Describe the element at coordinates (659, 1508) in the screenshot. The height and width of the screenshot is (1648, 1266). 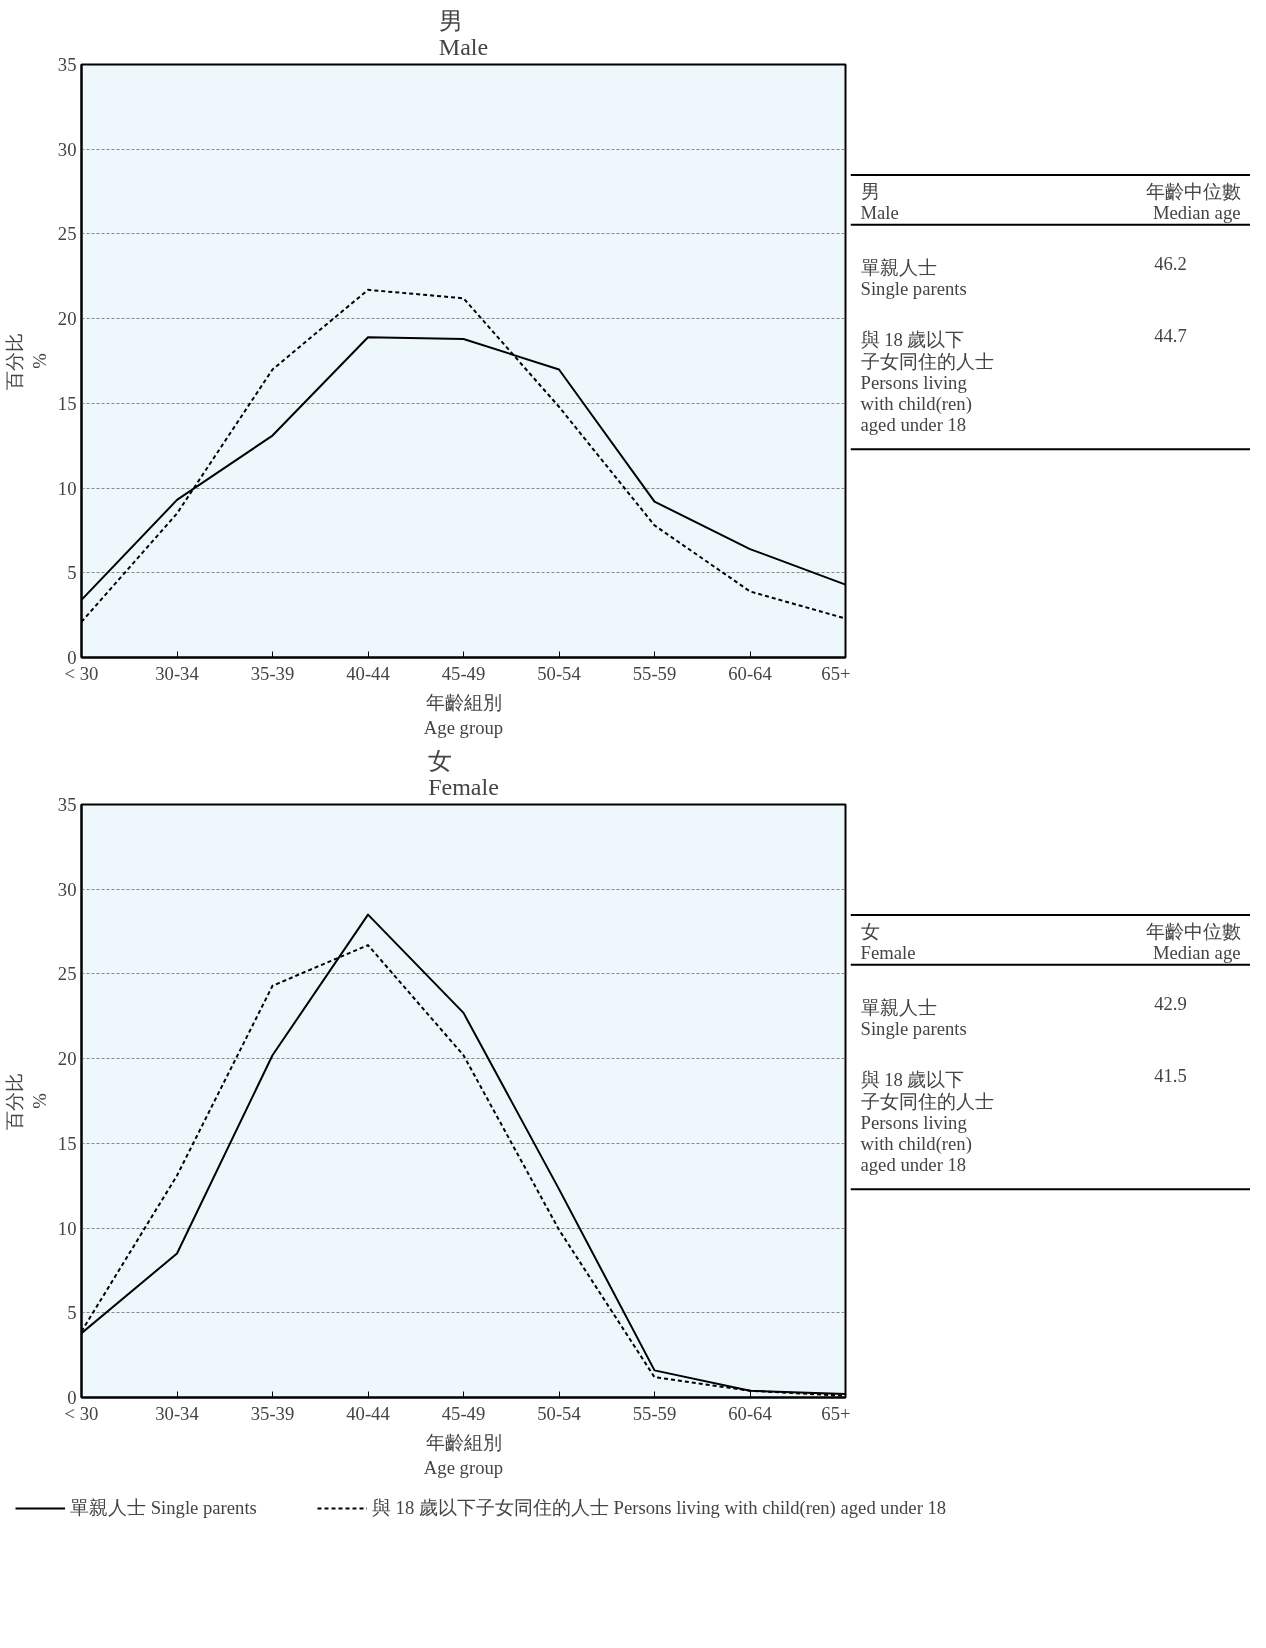
I see `legend-label: 與 18 歲以下子女同住的人士 Persons living with child(ren) aged under 18` at that location.